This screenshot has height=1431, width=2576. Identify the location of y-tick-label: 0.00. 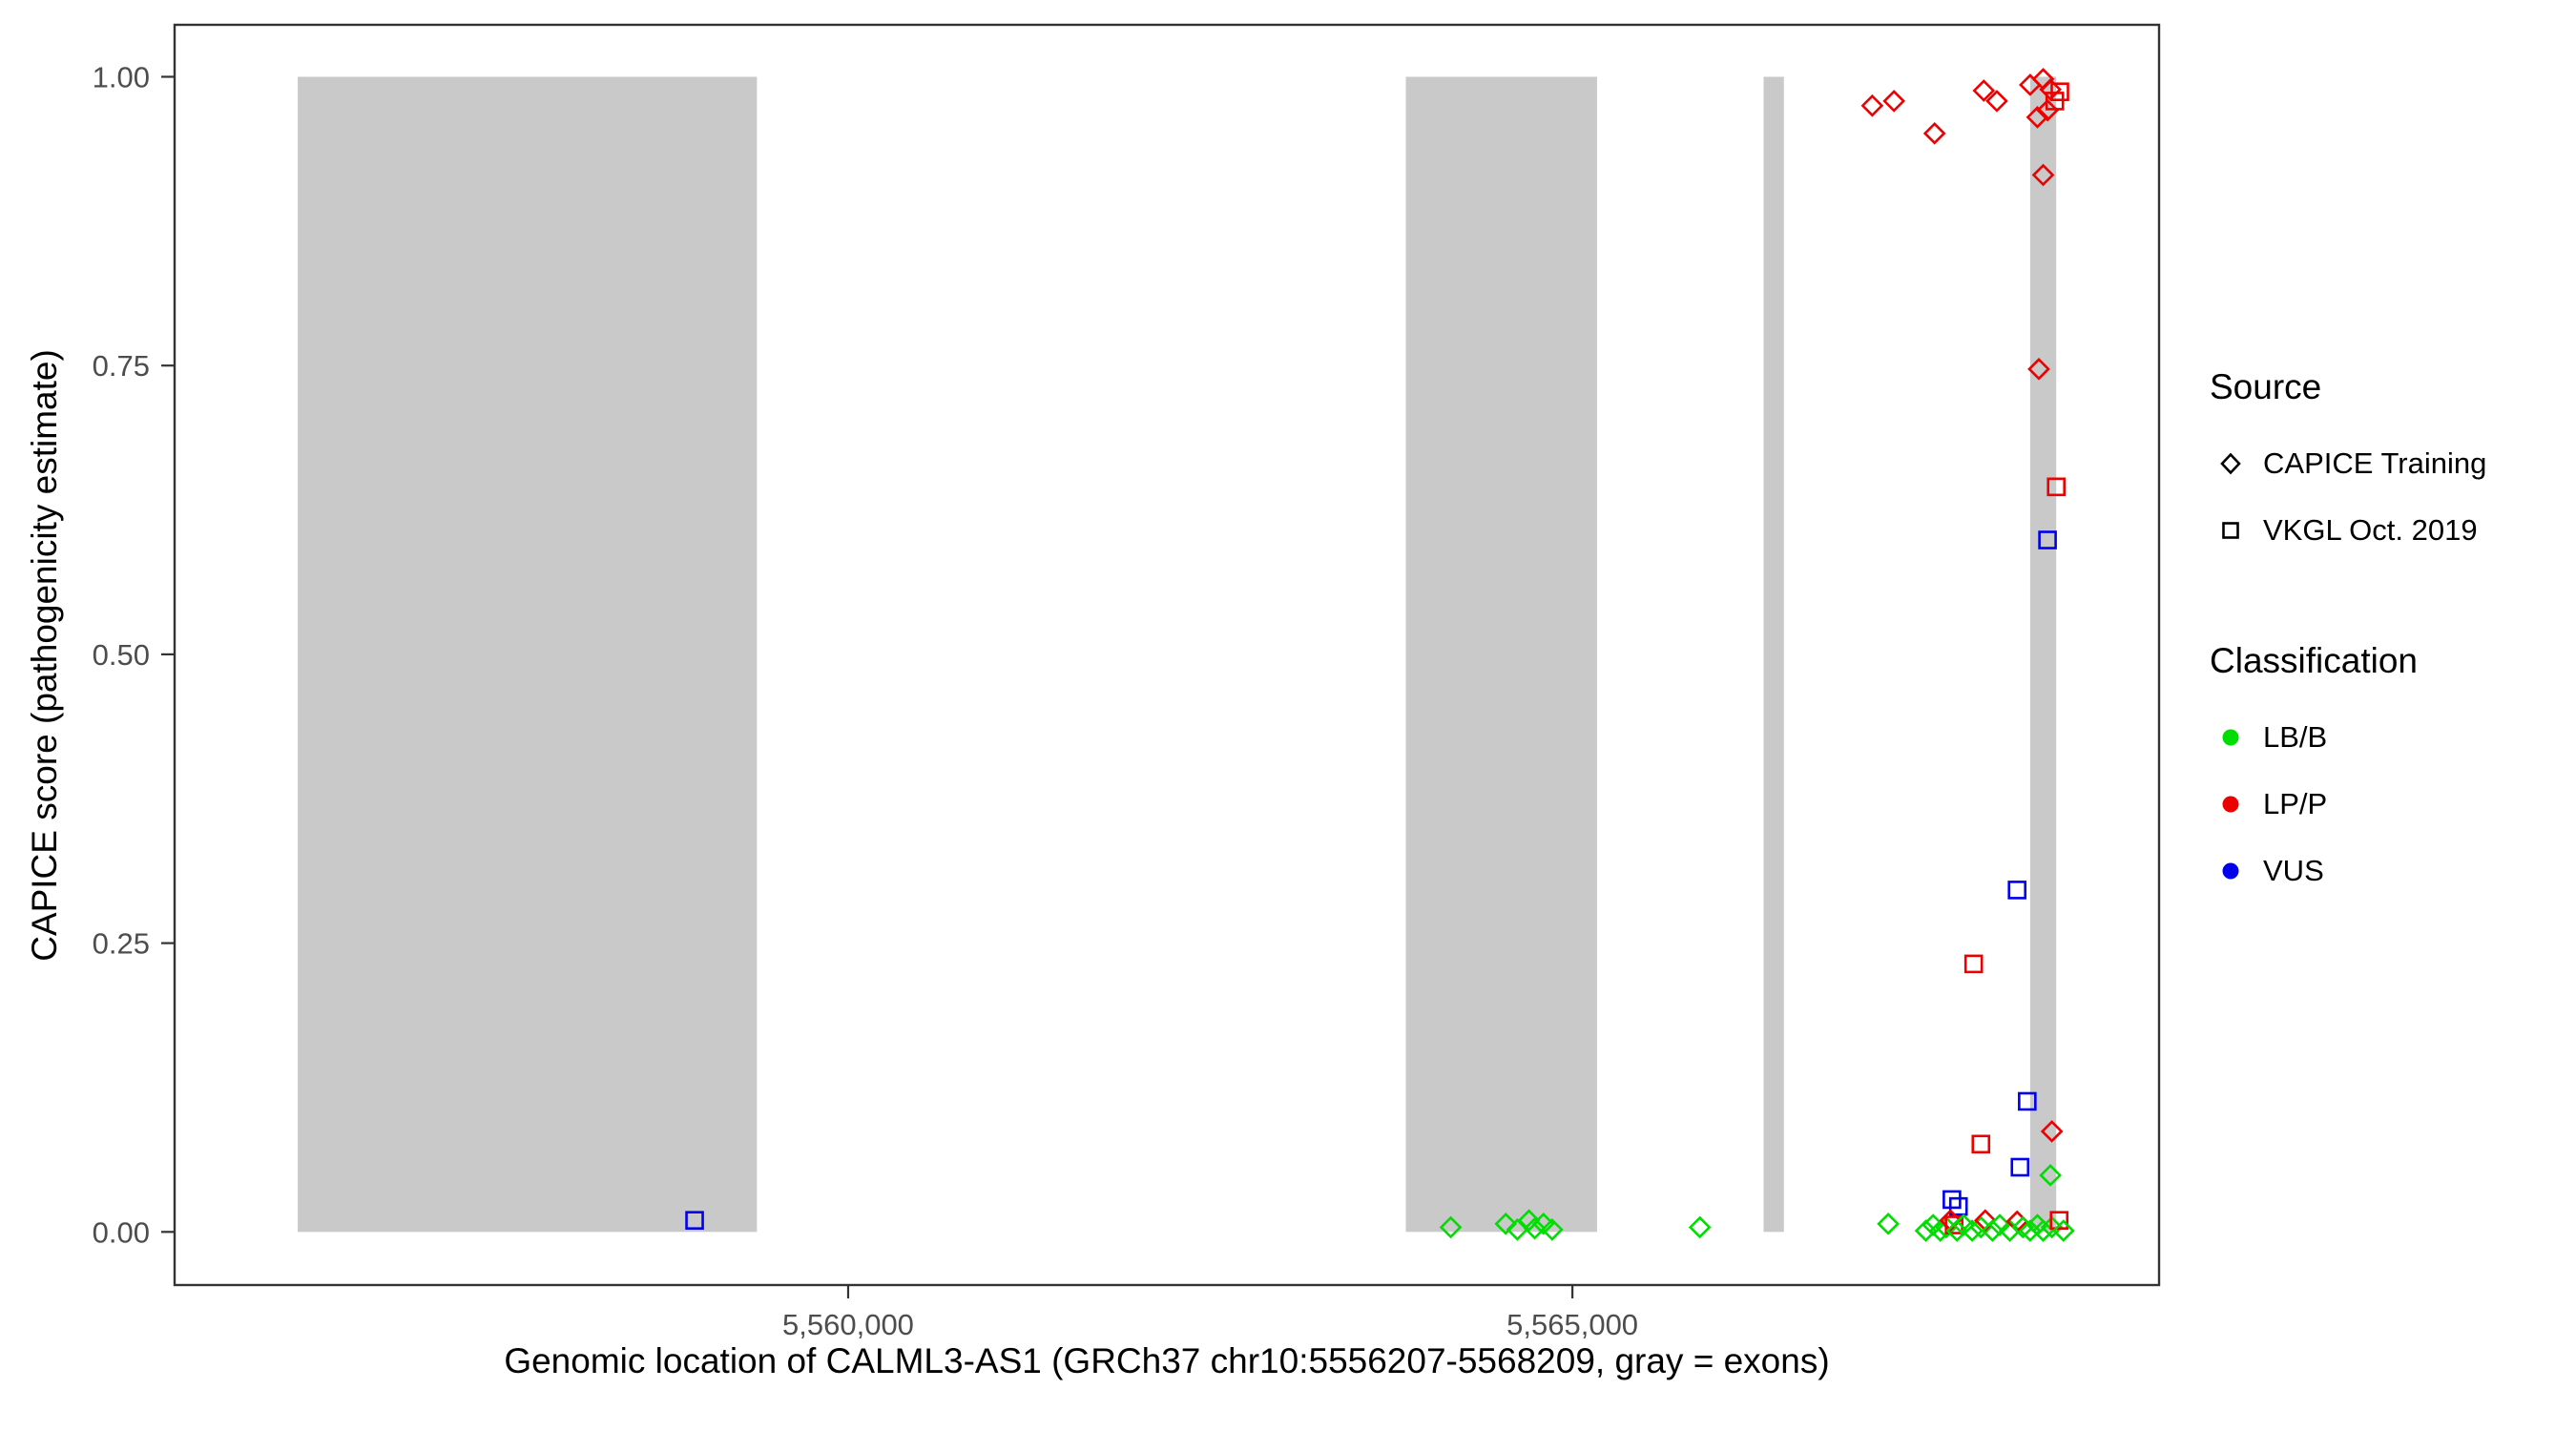
(121, 1232).